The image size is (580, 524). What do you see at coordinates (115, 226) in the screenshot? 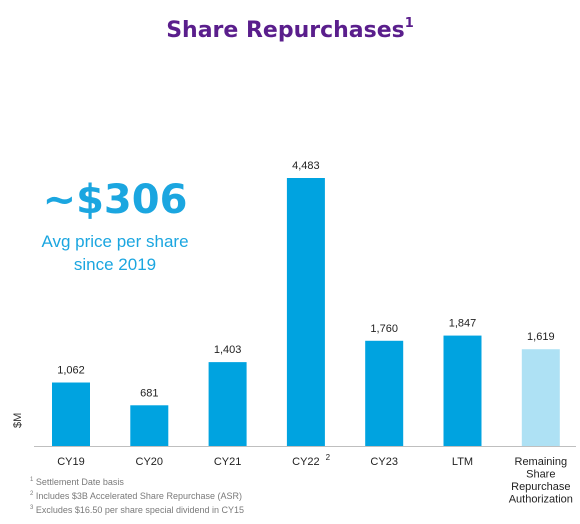
I see `avg-price-callout: ~$306 Avg price per share since 2019` at bounding box center [115, 226].